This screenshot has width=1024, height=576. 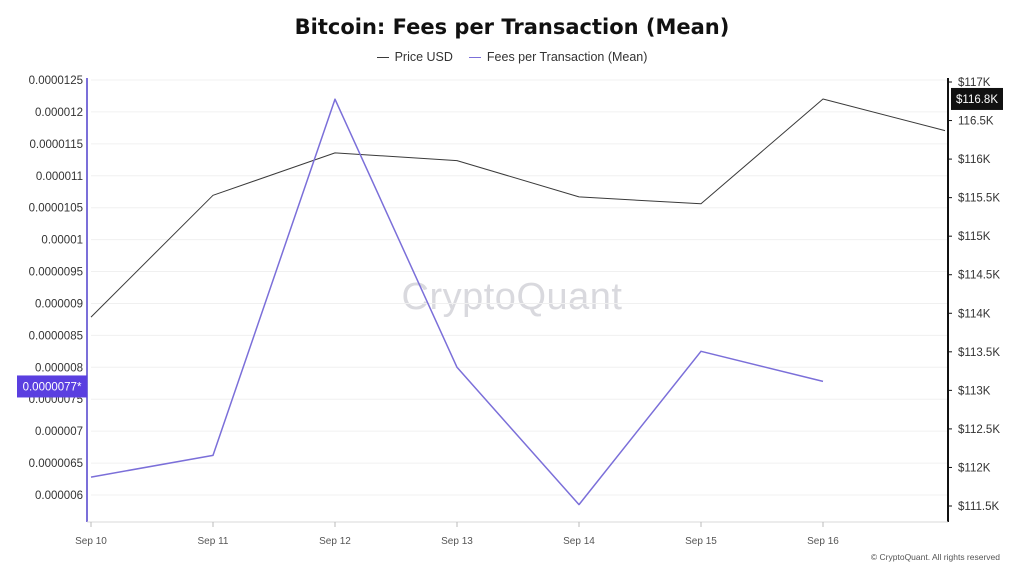 I want to click on x-tick-label: Sep 12, so click(x=335, y=541).